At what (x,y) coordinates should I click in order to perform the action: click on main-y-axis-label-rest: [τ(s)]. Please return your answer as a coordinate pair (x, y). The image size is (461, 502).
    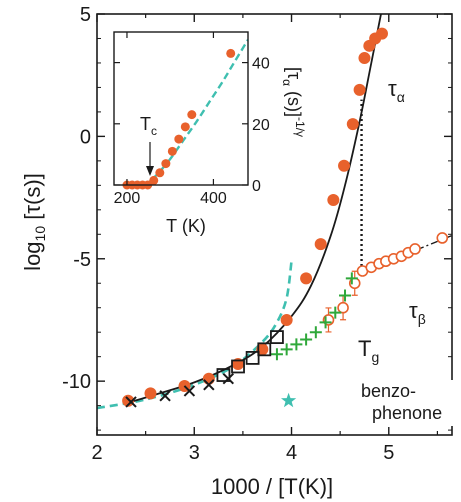
    Looking at the image, I should click on (32, 199).